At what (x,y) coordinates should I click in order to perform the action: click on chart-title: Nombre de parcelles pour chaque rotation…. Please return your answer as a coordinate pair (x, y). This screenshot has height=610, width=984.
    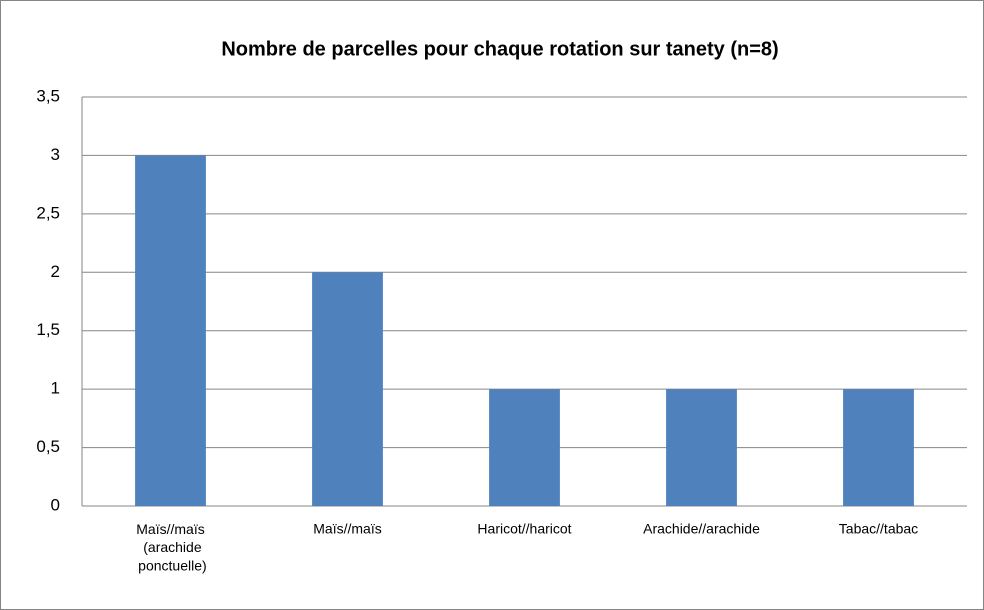
    Looking at the image, I should click on (499, 49).